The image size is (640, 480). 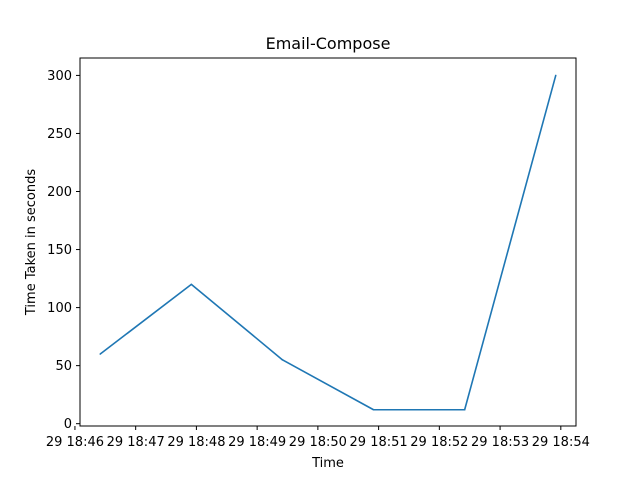 What do you see at coordinates (136, 442) in the screenshot?
I see `x-tick-label: 29 18:47` at bounding box center [136, 442].